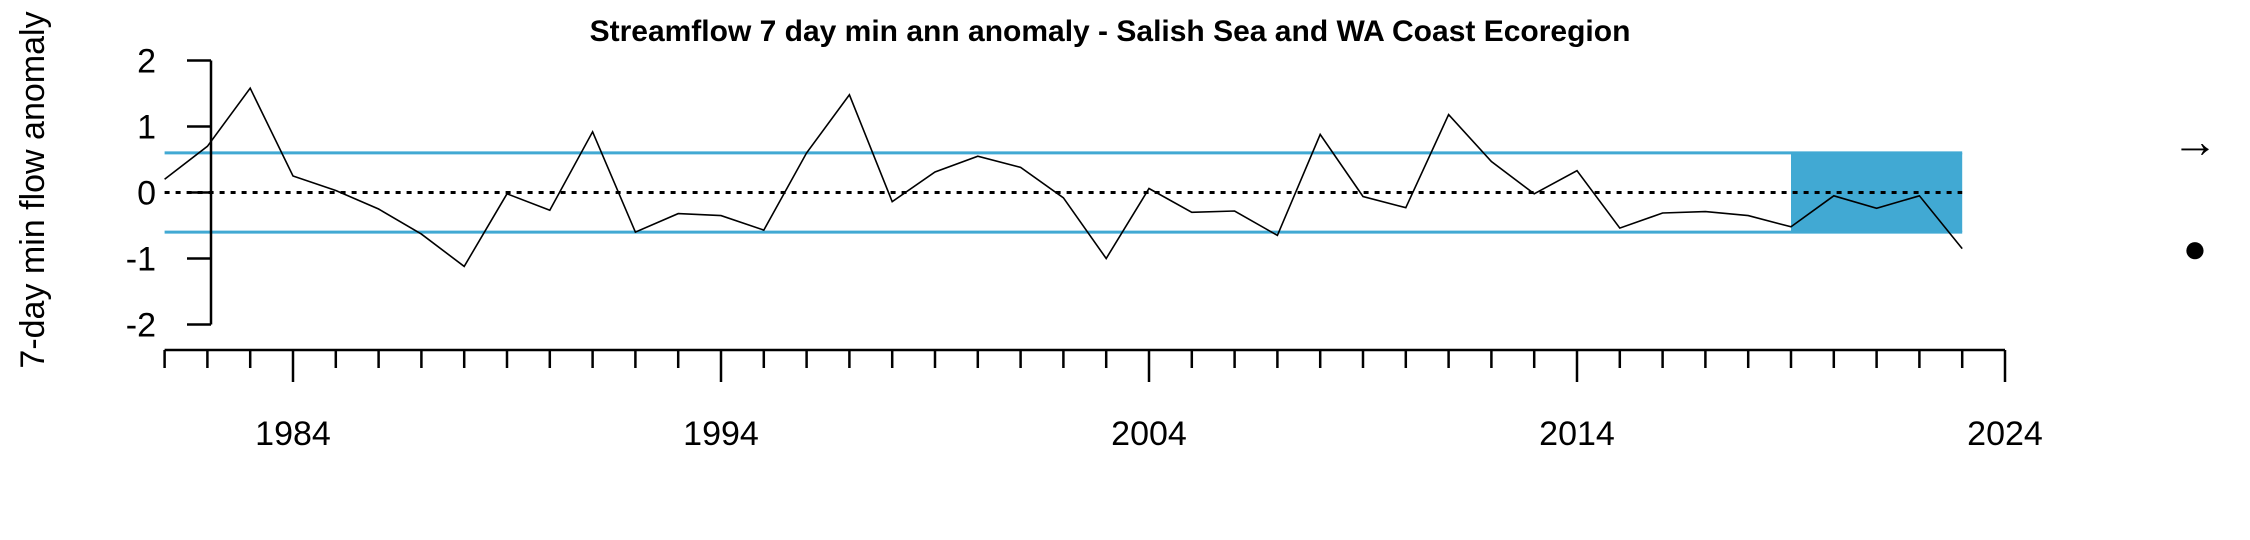 Image resolution: width=2250 pixels, height=540 pixels. I want to click on x-tick-label: 2004, so click(1149, 434).